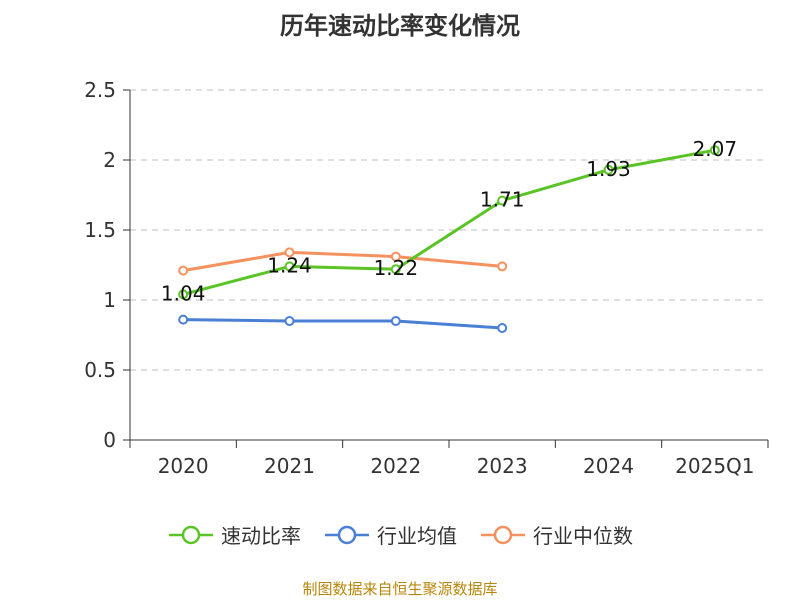 The height and width of the screenshot is (600, 800). I want to click on legend-label: 行业中位数, so click(583, 536).